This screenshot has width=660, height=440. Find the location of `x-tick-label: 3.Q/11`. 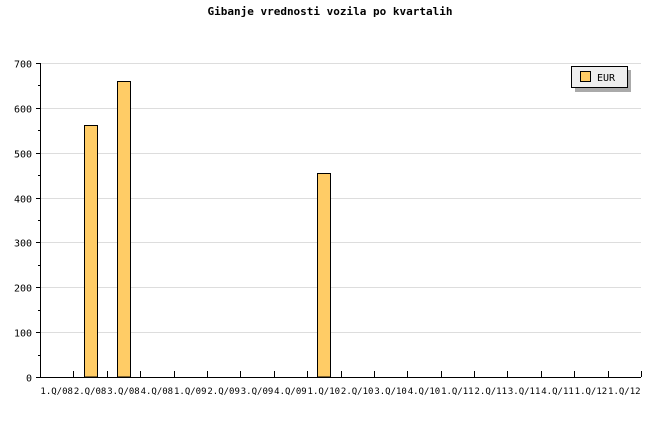

x-tick-label: 3.Q/11 is located at coordinates (524, 392).